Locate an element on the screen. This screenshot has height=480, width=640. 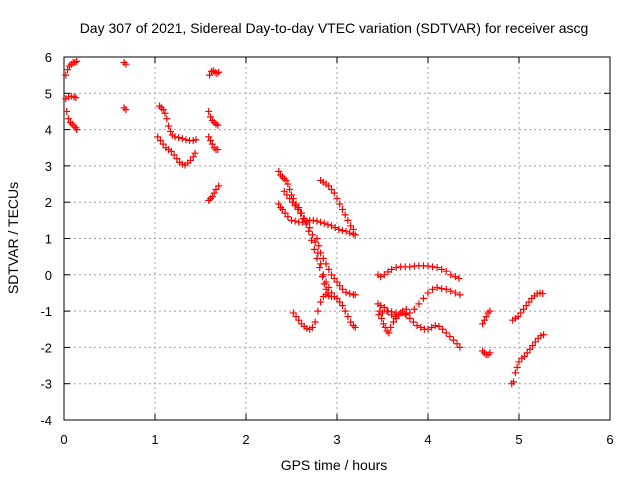
x-tick-labels: 0 1 2 3 4 5 6 is located at coordinates (336, 439).